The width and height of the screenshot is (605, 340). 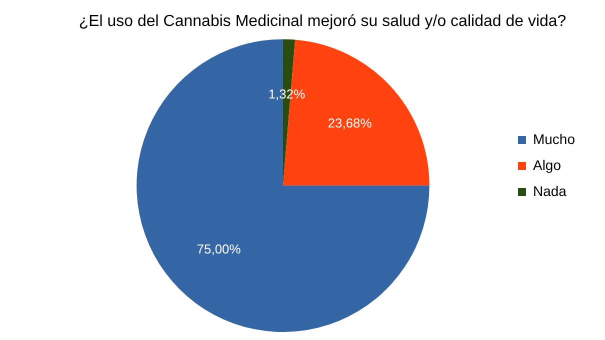 I want to click on data-label: 1,32%, so click(x=287, y=94).